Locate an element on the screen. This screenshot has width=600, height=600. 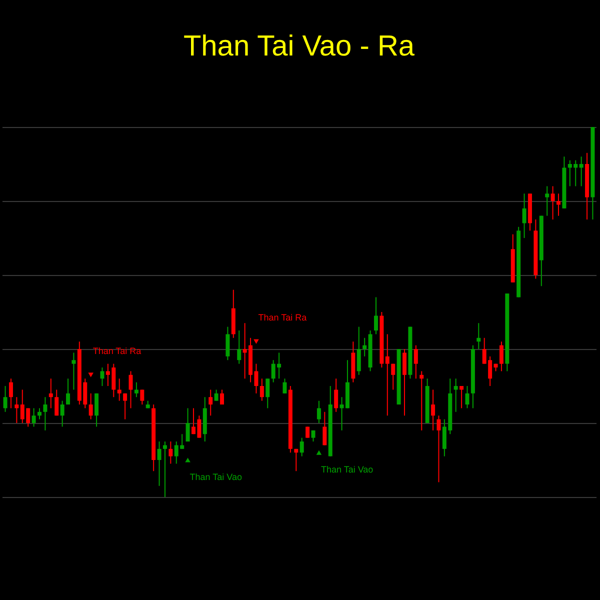
series-label: Than Tai Vao is located at coordinates (216, 477).